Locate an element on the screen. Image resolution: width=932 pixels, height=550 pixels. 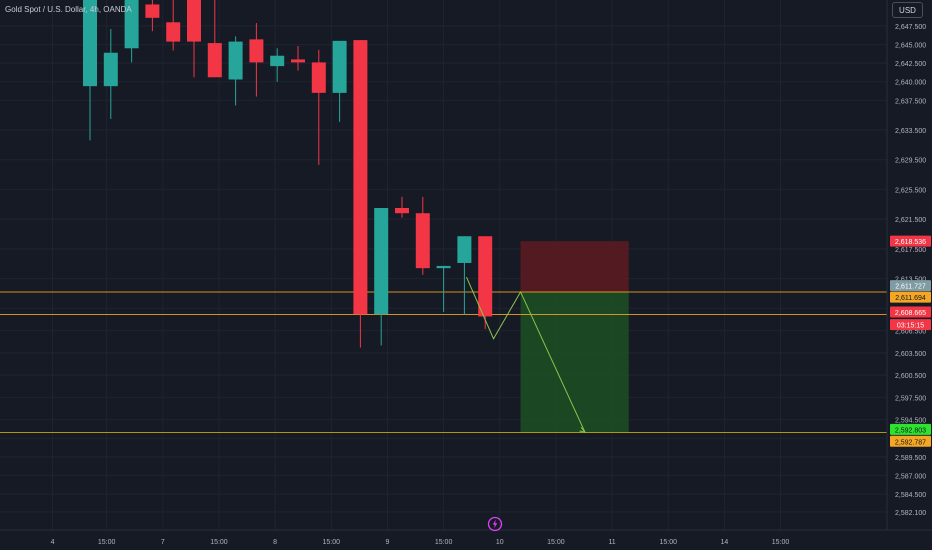
price-label: 2,592.803 is located at coordinates (910, 429).